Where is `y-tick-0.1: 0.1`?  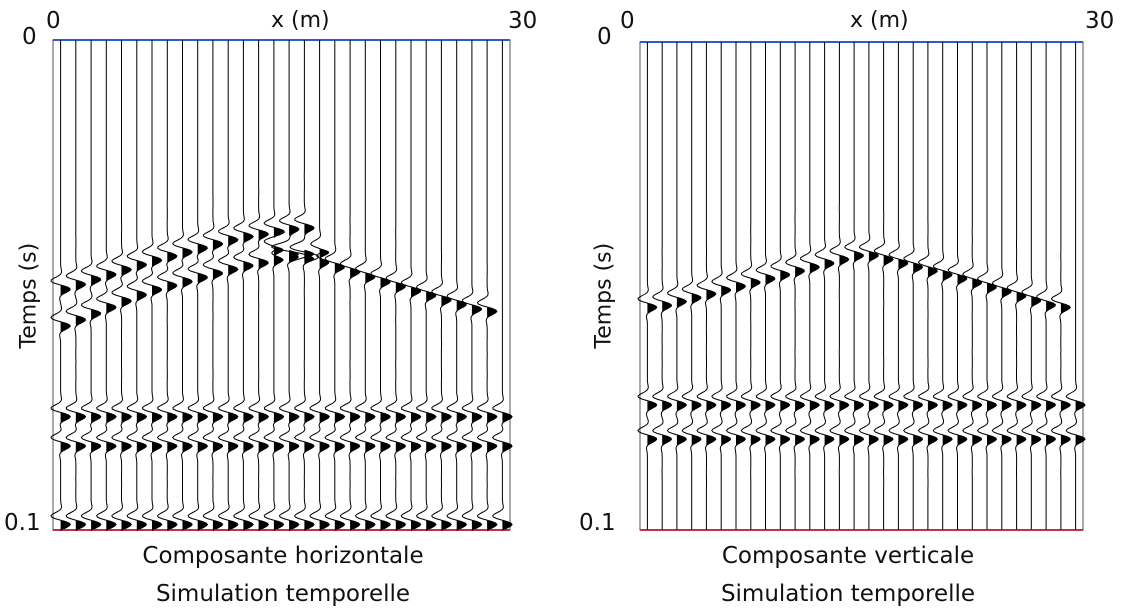
y-tick-0.1: 0.1 is located at coordinates (597, 523).